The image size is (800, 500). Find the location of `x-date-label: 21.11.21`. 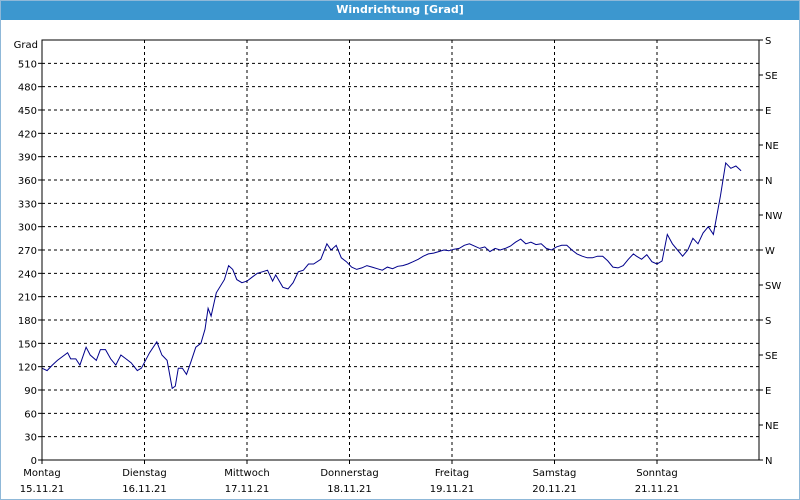

x-date-label: 21.11.21 is located at coordinates (657, 489).